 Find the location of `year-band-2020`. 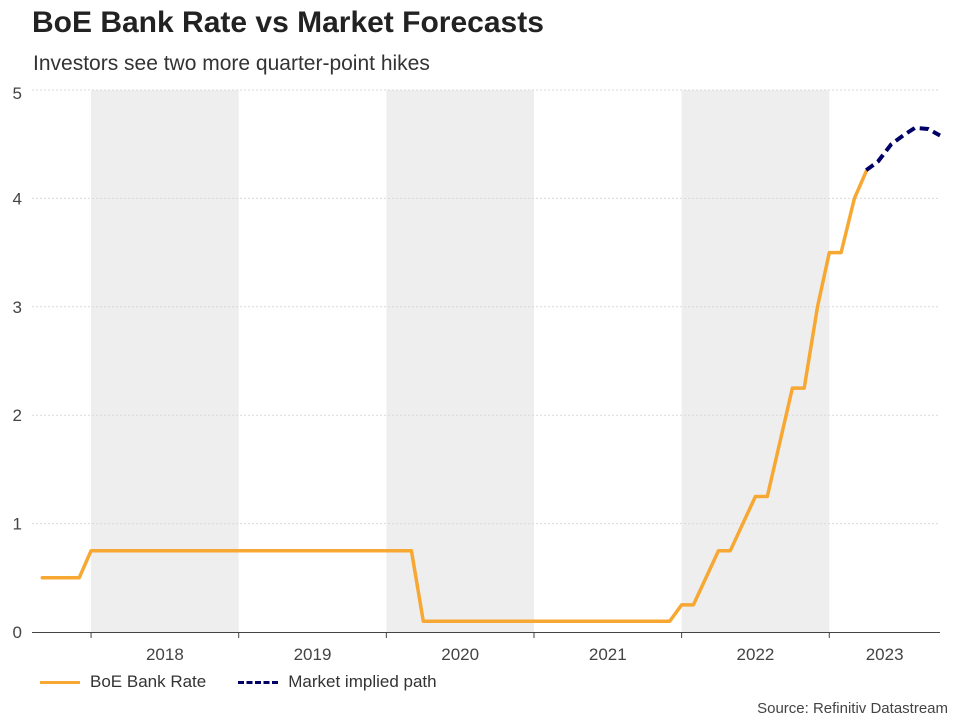

year-band-2020 is located at coordinates (460, 361).